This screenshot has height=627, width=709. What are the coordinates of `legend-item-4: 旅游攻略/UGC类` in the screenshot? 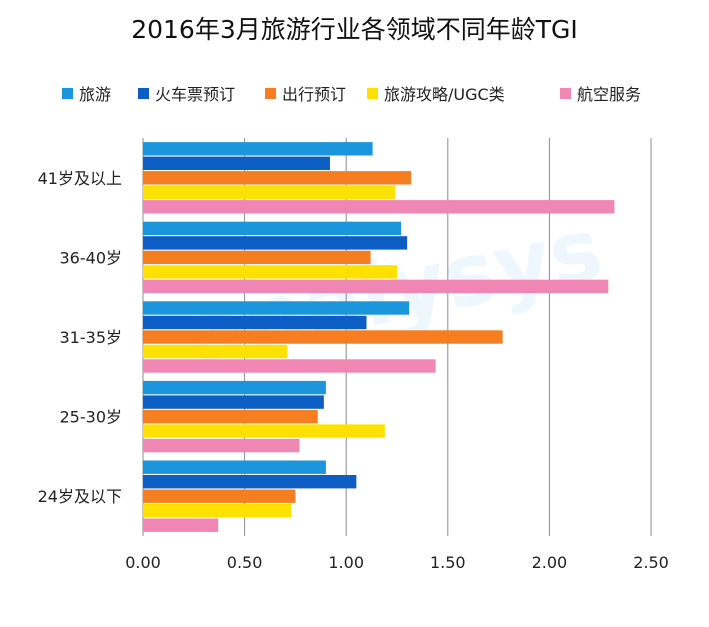 It's located at (436, 93).